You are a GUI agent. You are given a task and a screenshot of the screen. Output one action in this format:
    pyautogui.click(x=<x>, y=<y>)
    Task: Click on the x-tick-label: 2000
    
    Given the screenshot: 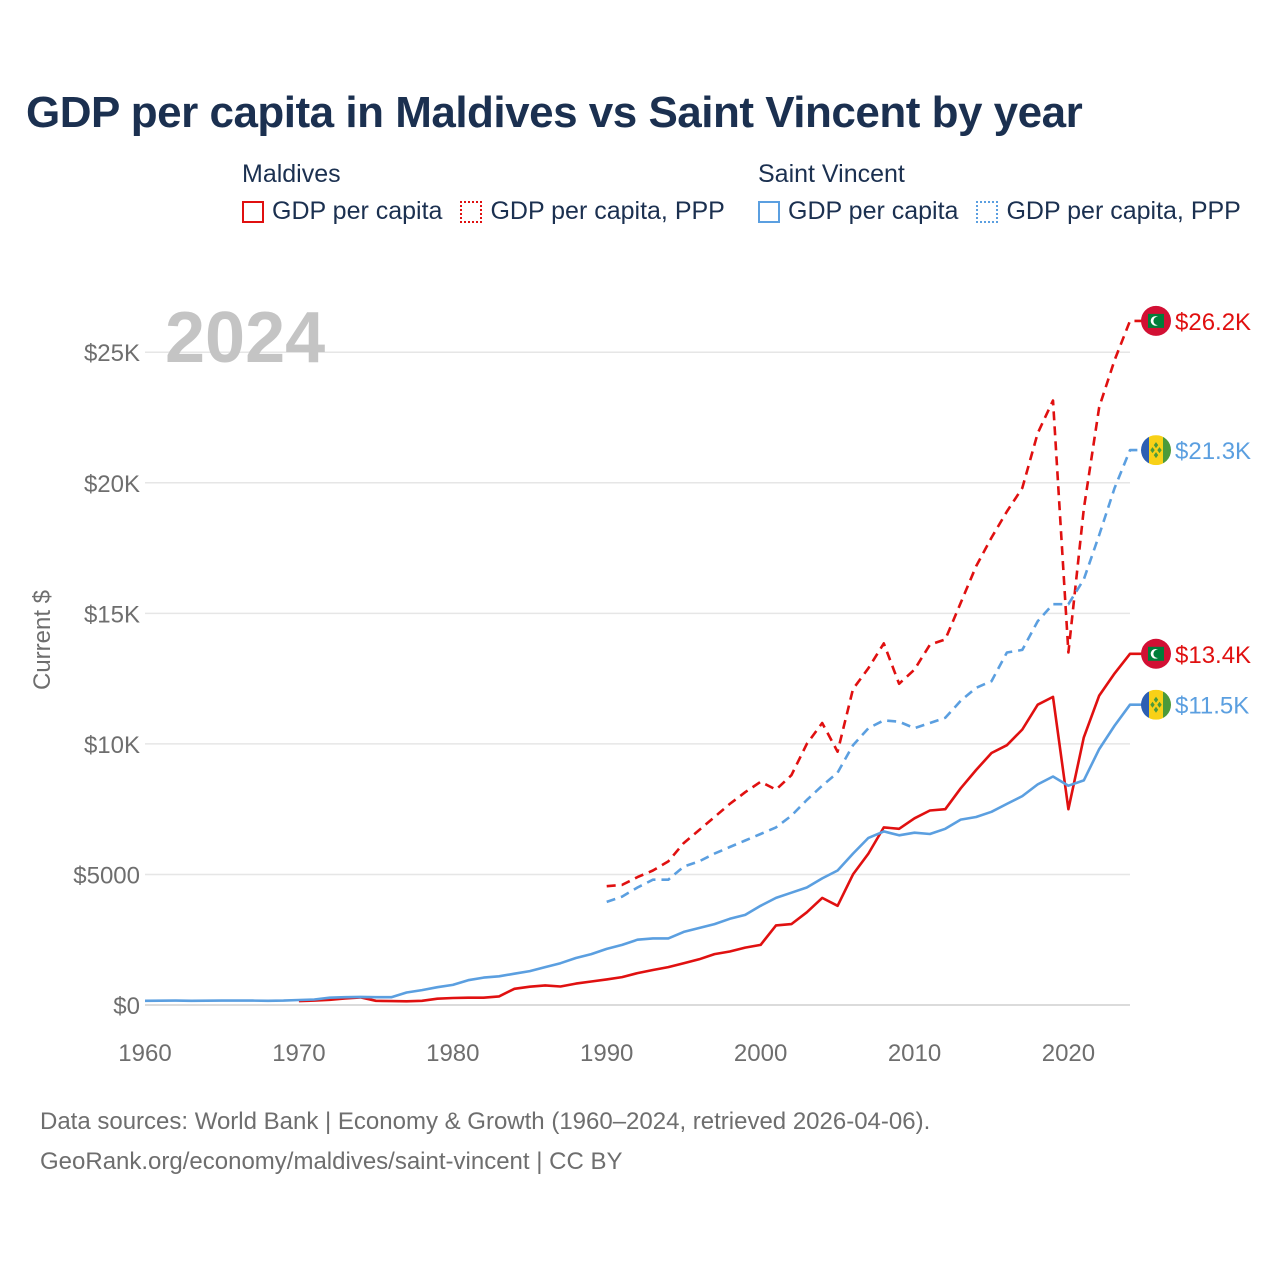 What is the action you would take?
    pyautogui.click(x=760, y=1053)
    